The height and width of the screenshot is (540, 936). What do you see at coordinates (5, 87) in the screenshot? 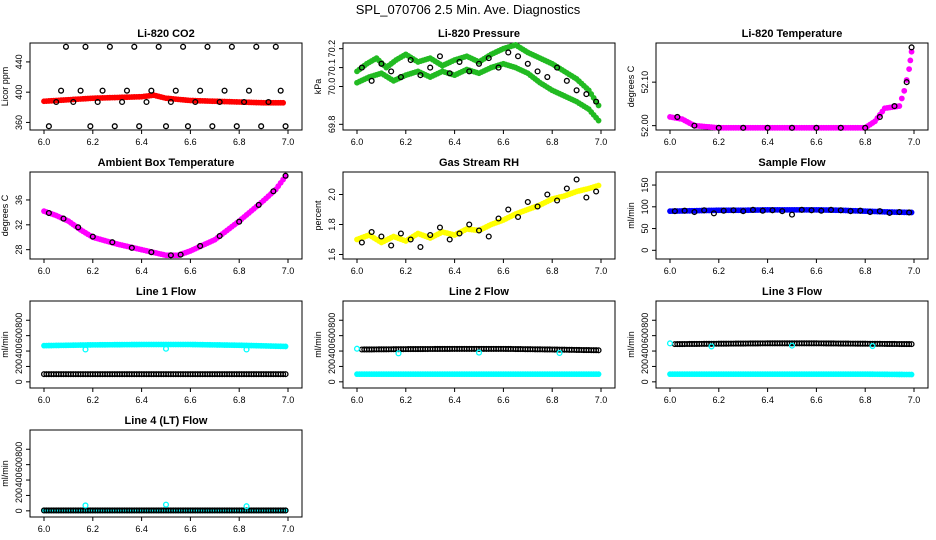
I see `y-axis-label: Licor ppm` at bounding box center [5, 87].